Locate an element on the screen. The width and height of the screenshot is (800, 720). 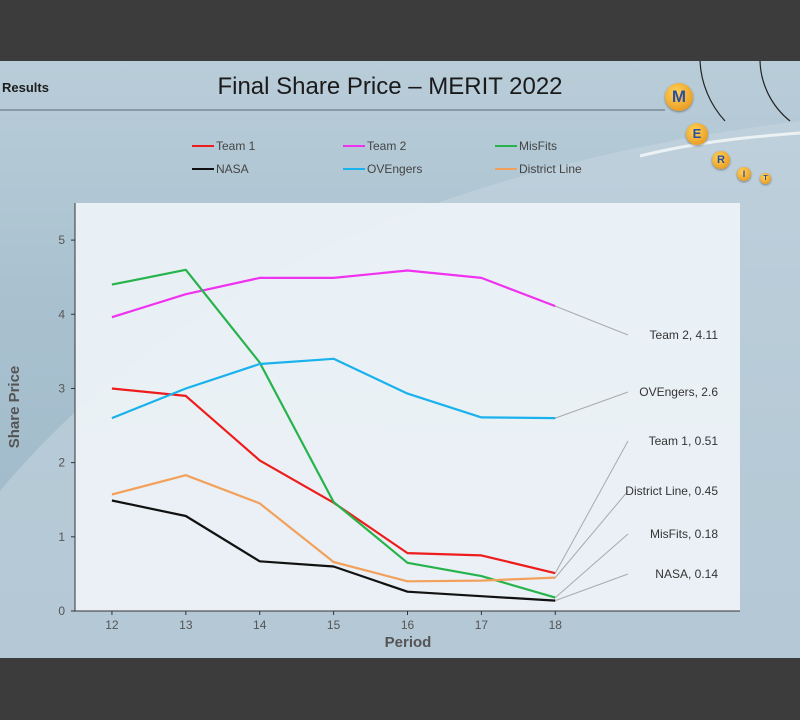
legend-label: OVEngers is located at coordinates (395, 169).